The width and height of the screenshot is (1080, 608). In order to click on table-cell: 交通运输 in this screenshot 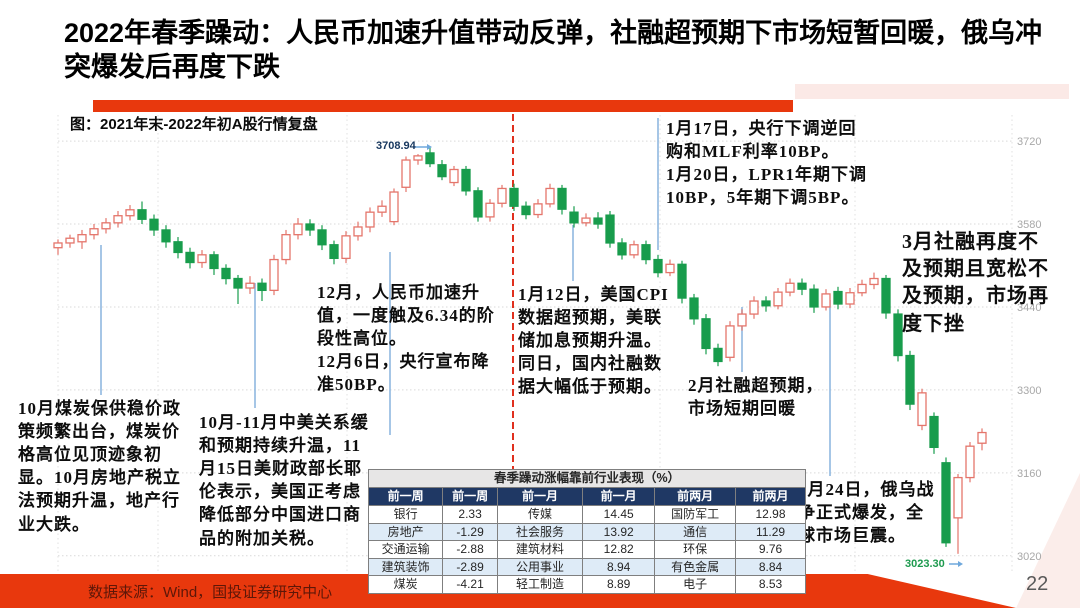, I will do `click(405, 549)`.